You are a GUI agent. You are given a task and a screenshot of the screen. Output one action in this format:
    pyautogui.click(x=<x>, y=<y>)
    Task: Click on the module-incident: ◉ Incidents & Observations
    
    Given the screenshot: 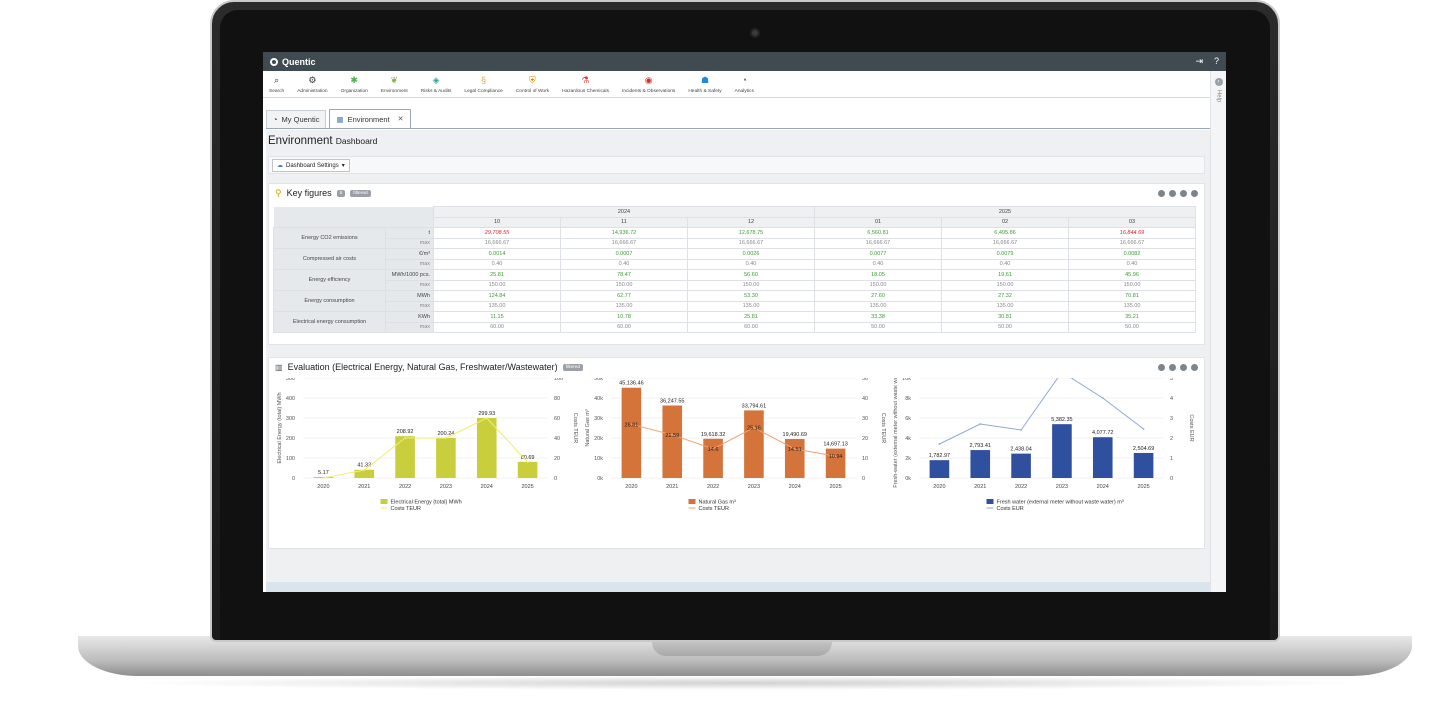 What is the action you would take?
    pyautogui.click(x=648, y=82)
    